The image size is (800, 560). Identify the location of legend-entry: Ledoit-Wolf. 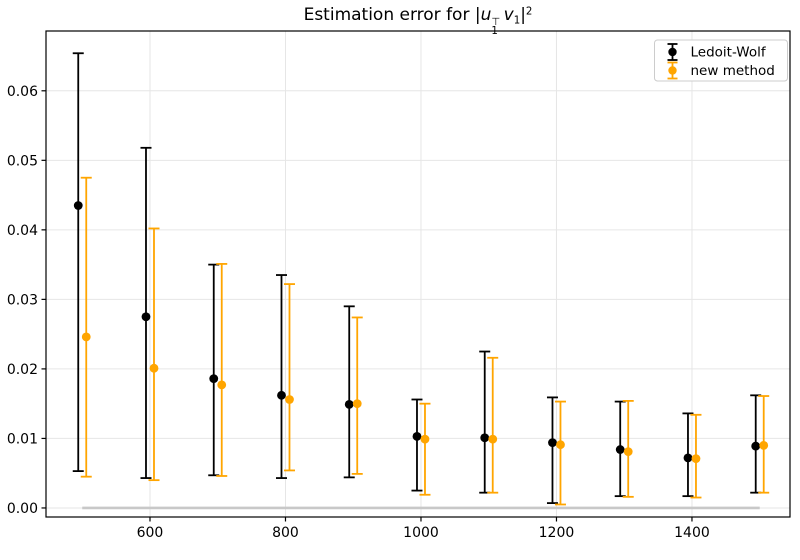
(717, 52).